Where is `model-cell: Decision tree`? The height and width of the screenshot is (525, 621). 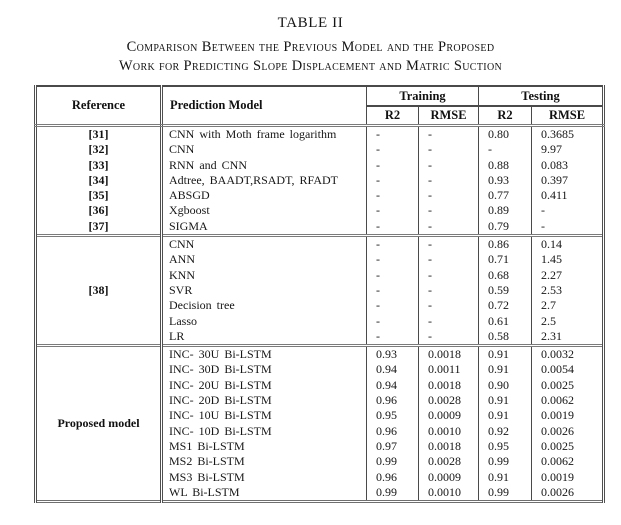 model-cell: Decision tree is located at coordinates (264, 306).